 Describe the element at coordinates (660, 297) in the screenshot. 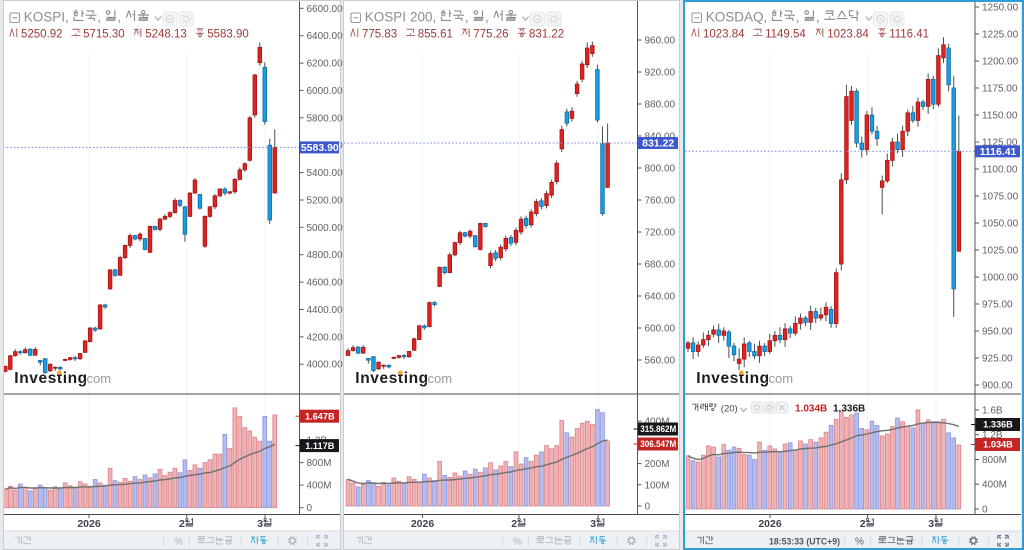

I see `svg-text: 640.00` at that location.